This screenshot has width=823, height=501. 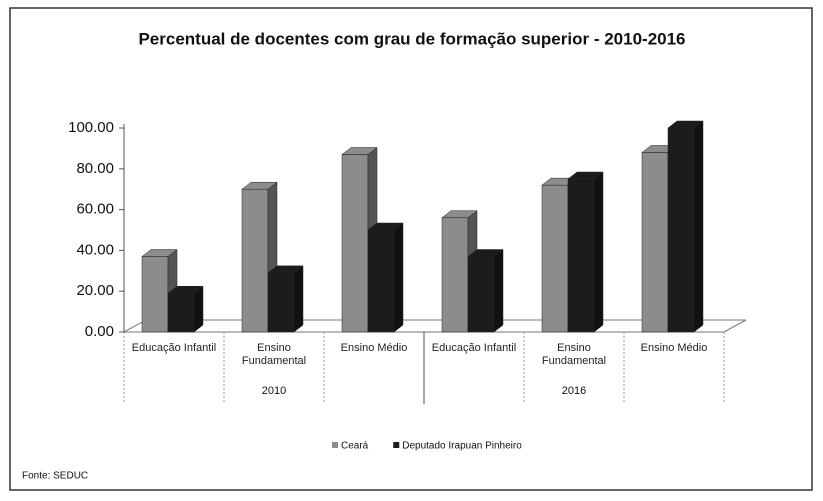 I want to click on legend-label: Ceará, so click(x=355, y=446).